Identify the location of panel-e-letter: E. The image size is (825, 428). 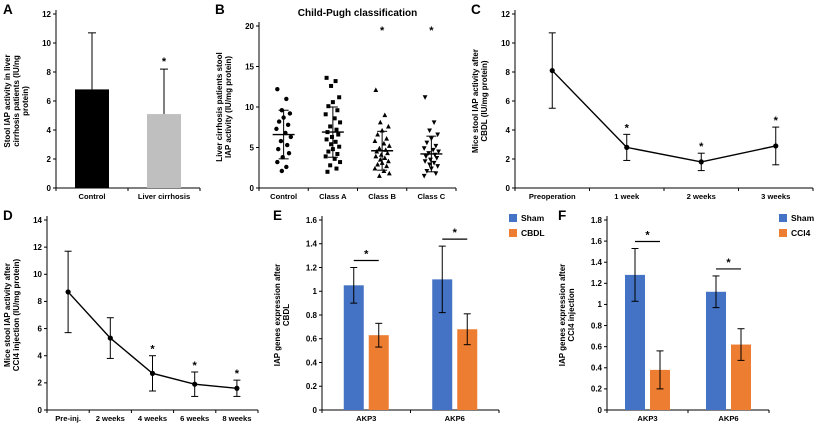
(278, 215).